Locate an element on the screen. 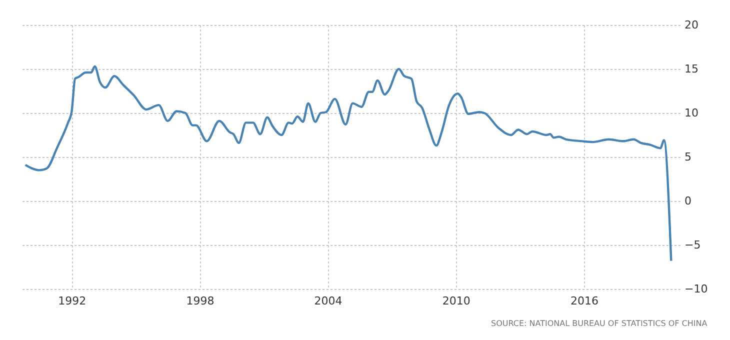  x-tick-label: 1998 is located at coordinates (200, 301).